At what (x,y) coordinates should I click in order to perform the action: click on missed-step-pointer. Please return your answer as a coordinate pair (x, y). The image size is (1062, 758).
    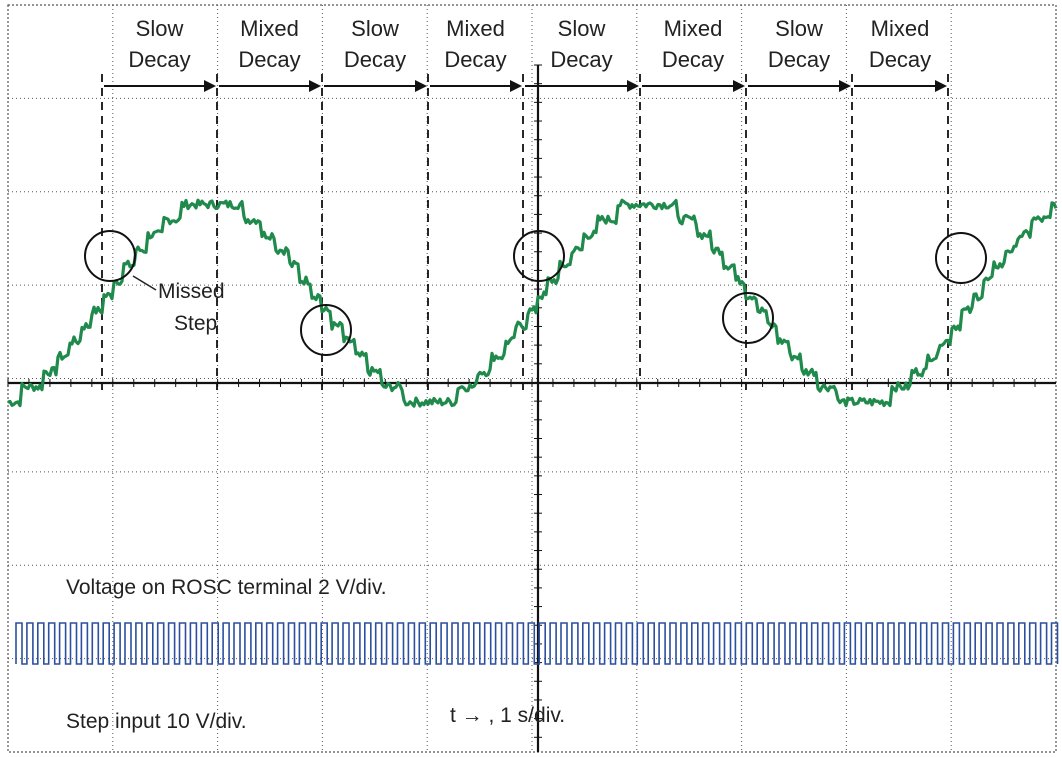
    Looking at the image, I should click on (144, 283).